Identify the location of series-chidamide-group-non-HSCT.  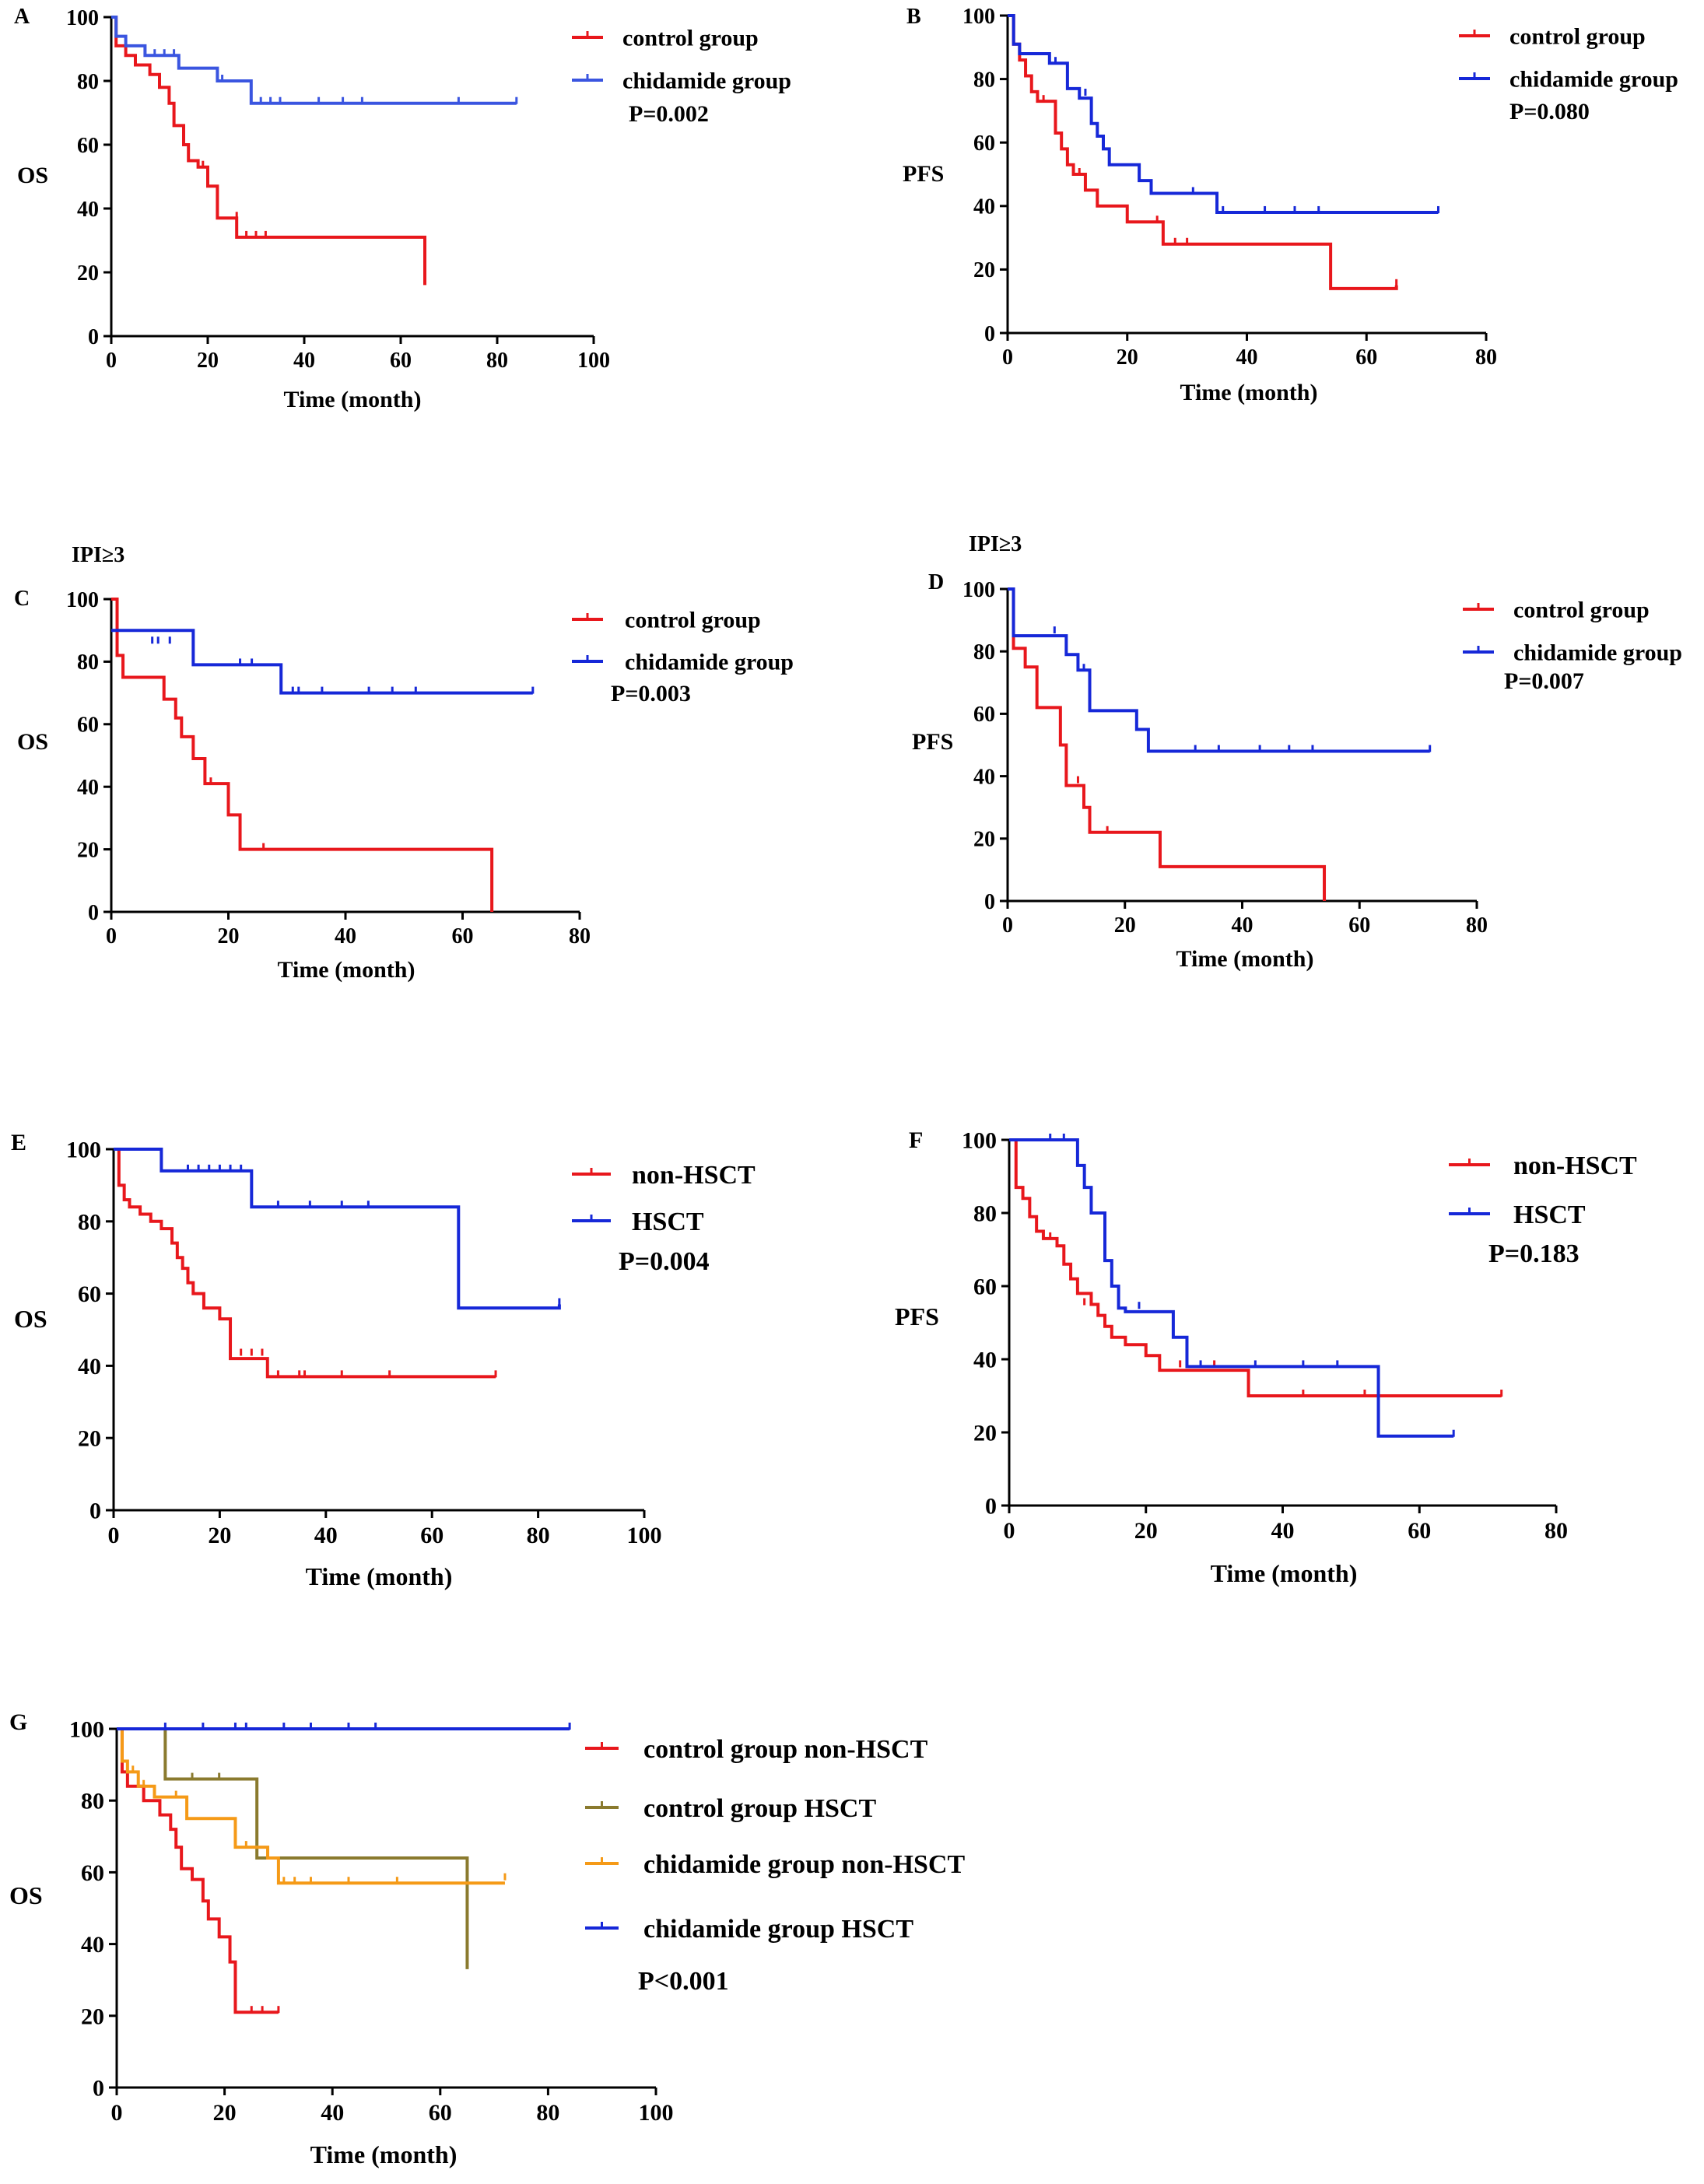
(312, 1806).